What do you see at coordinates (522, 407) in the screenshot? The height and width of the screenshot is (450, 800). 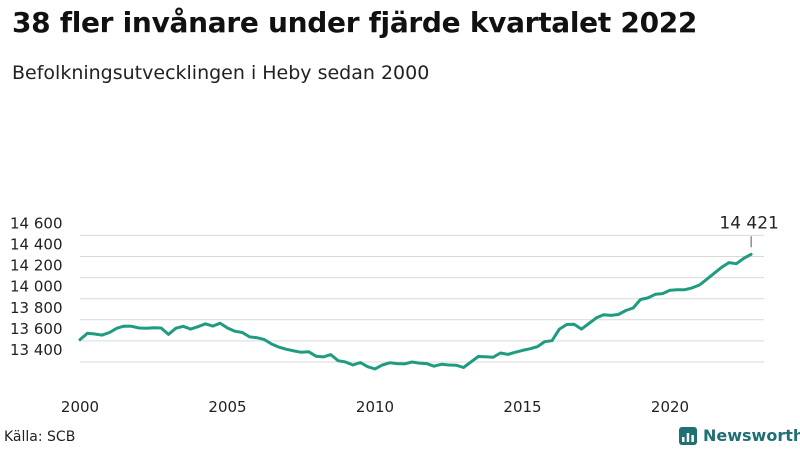 I see `x-tick-label: 2015` at bounding box center [522, 407].